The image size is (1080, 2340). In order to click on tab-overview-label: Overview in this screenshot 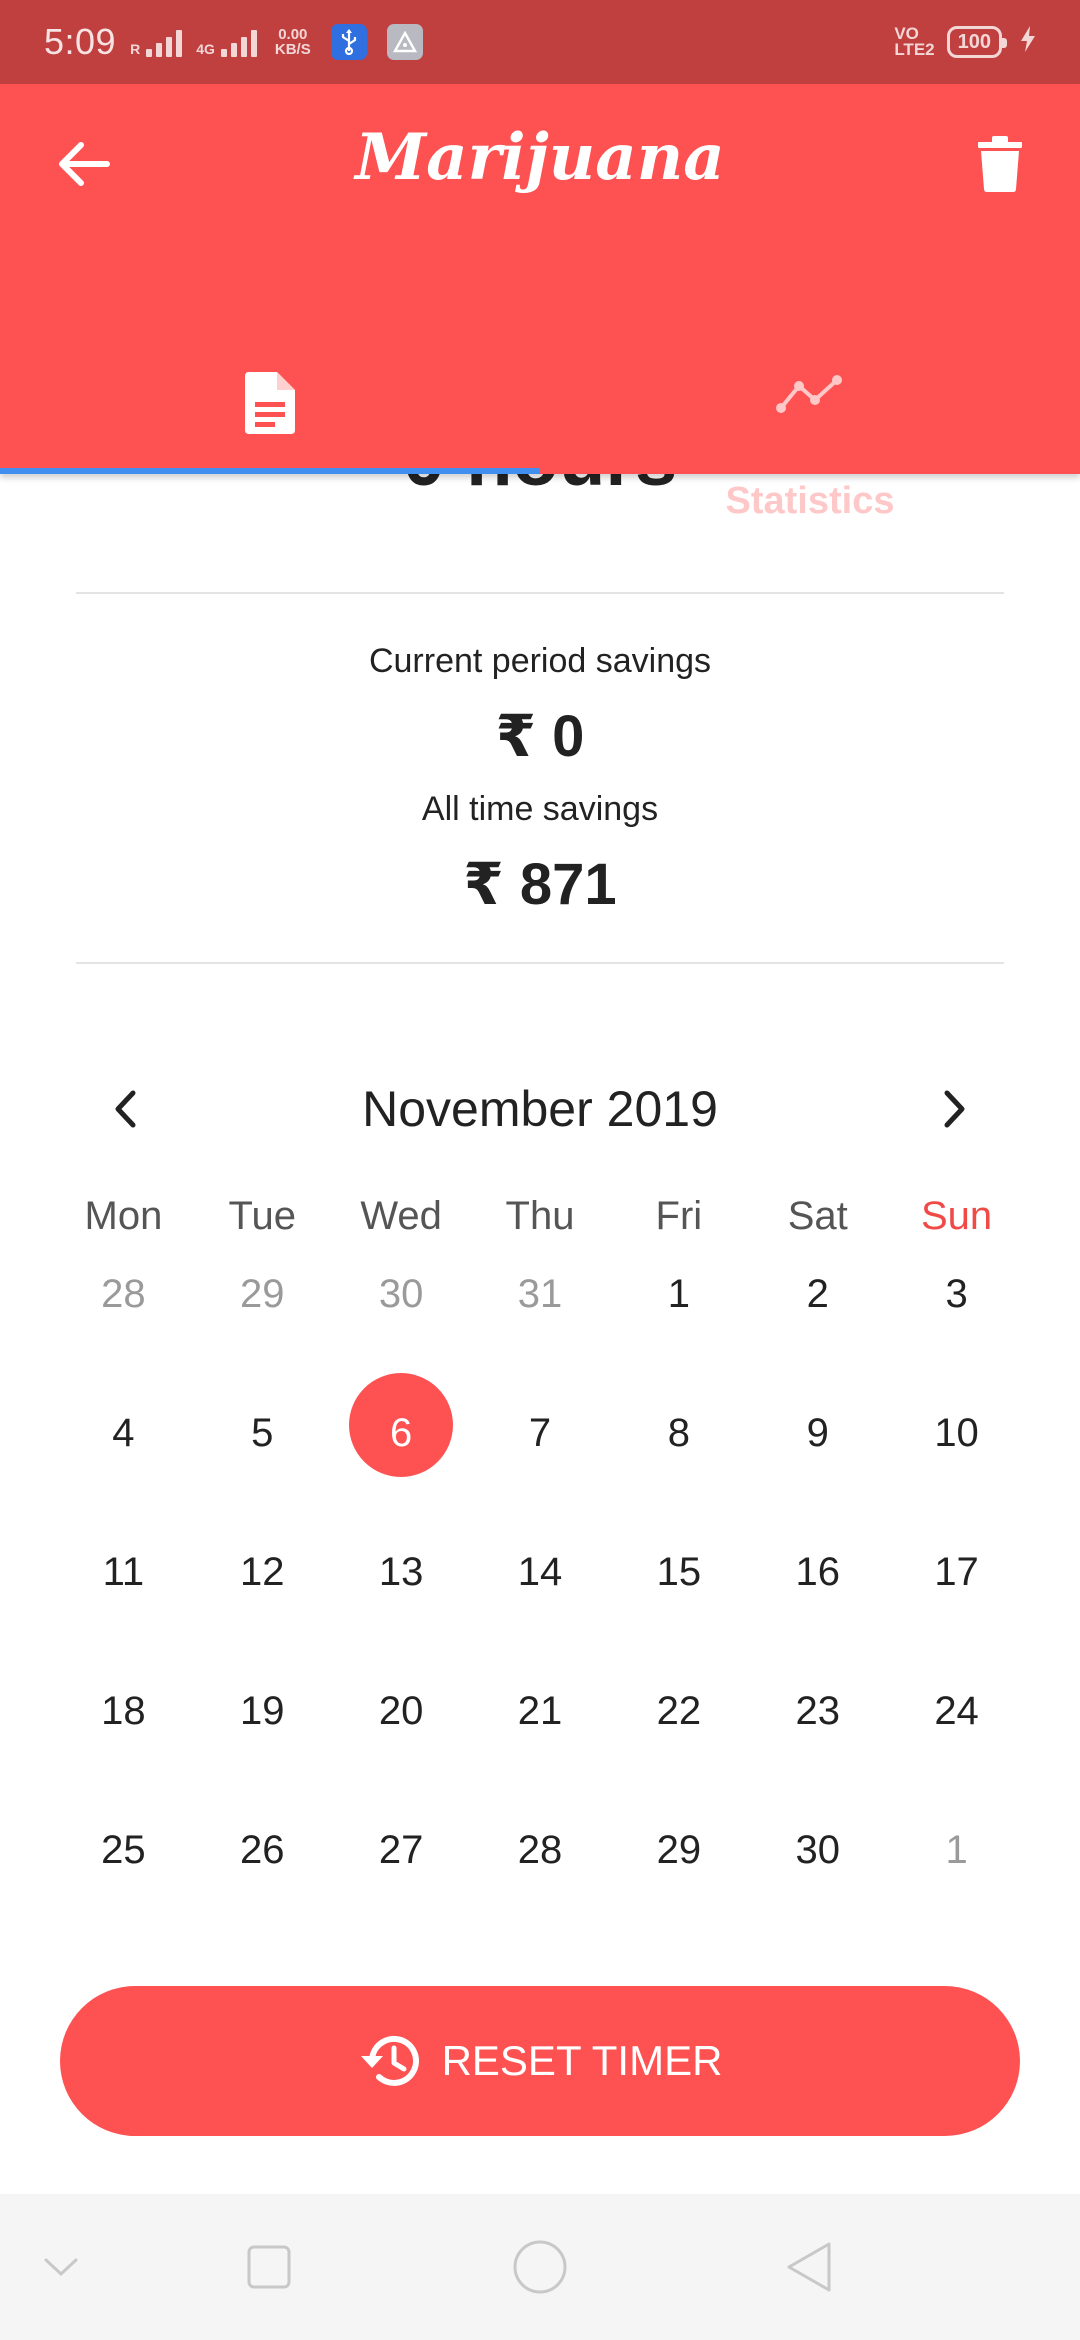, I will do `click(270, 501)`.